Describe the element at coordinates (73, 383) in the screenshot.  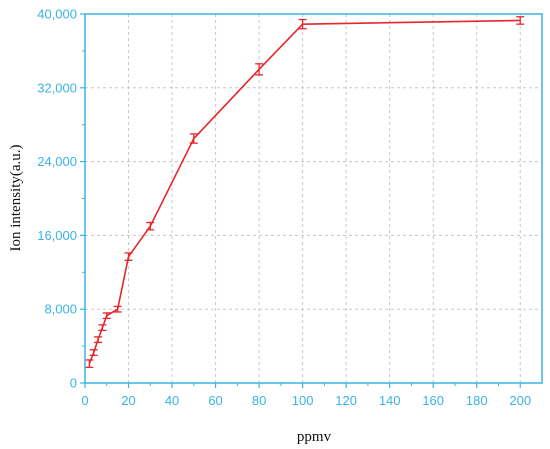
I see `y-tick-label: 0` at that location.